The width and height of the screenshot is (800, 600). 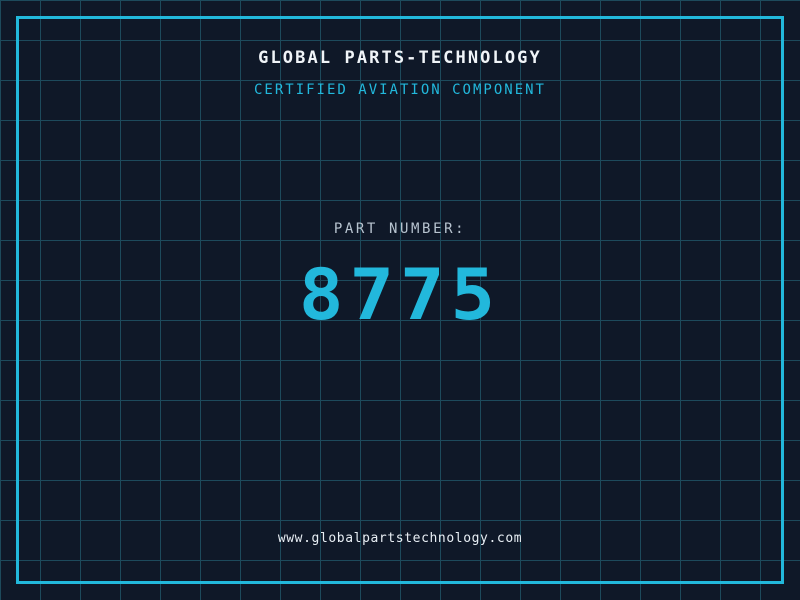 I want to click on company-title: GLOBAL PARTS-TECHNOLOGY, so click(x=400, y=58).